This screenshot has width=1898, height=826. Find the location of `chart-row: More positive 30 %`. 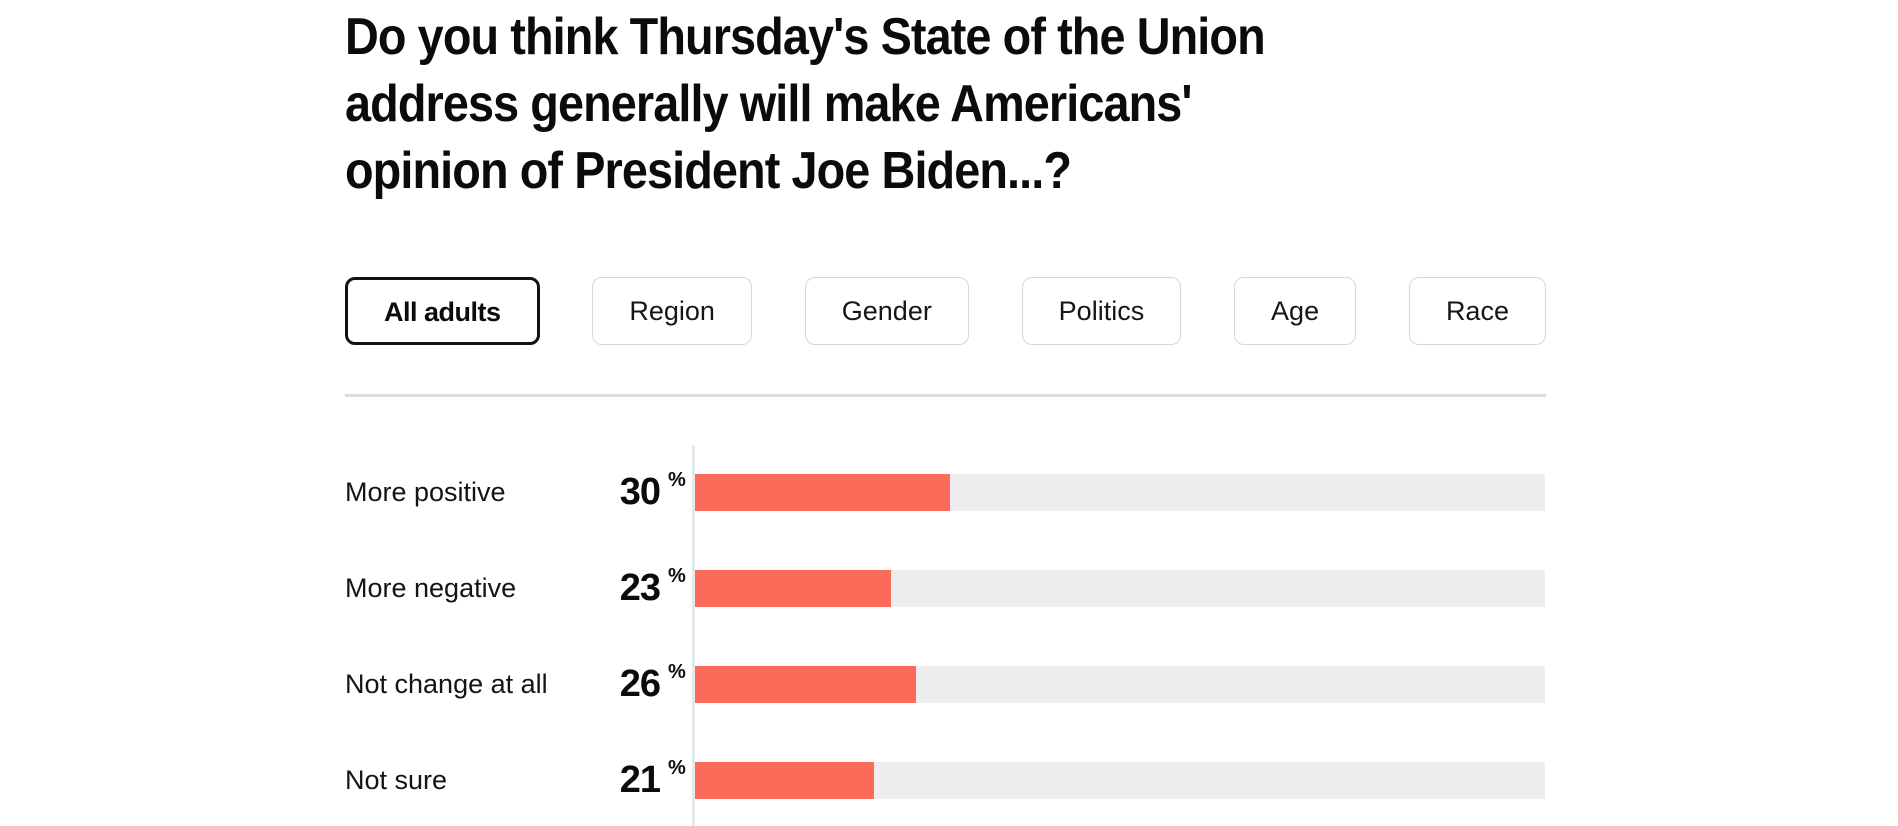

chart-row: More positive 30 % is located at coordinates (945, 491).